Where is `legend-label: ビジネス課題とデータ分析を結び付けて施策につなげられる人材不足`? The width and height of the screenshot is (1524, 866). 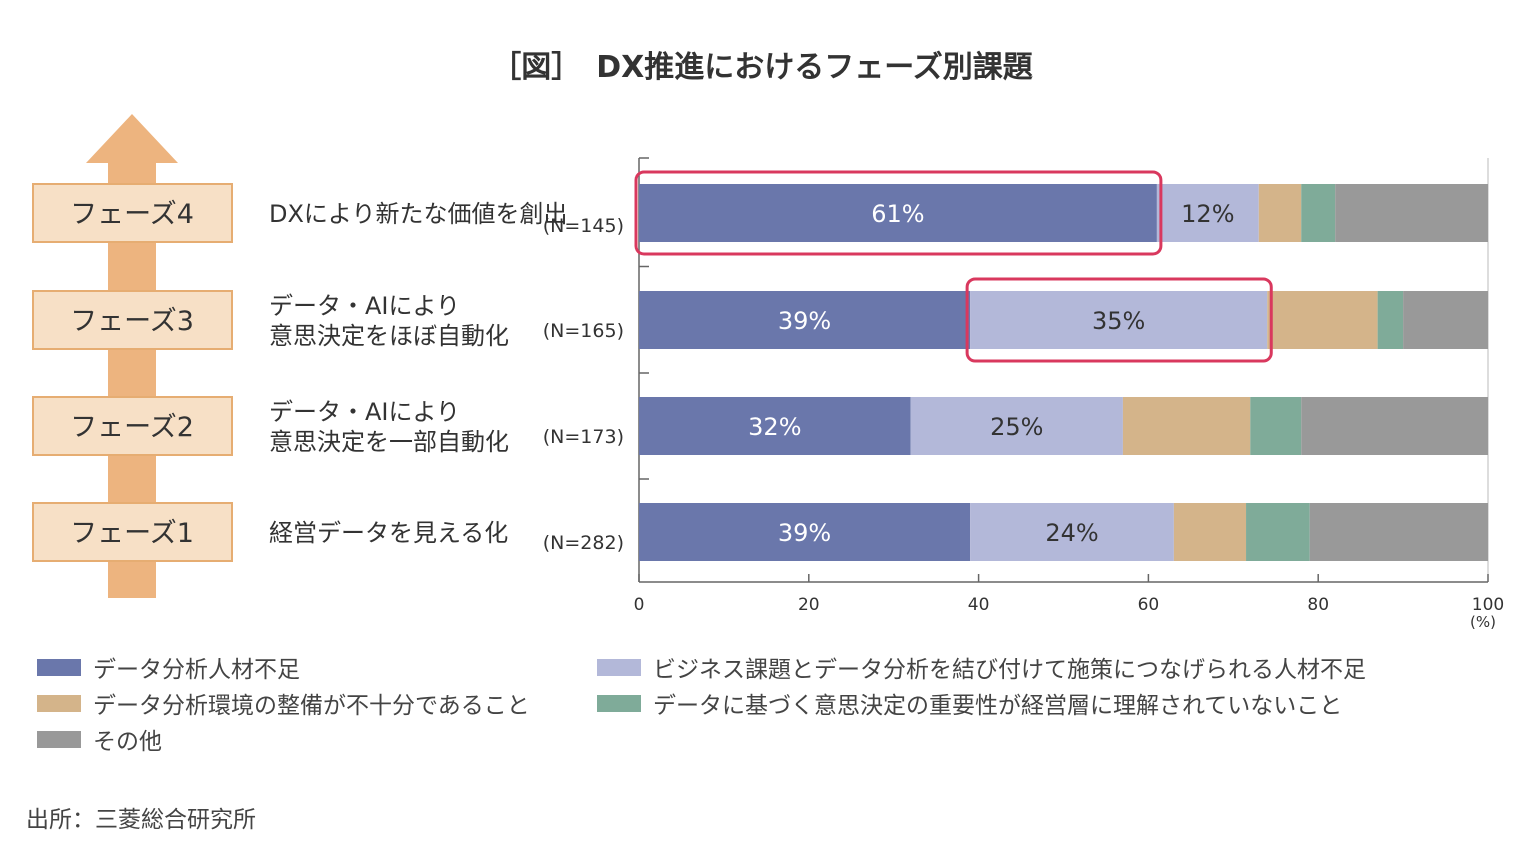 legend-label: ビジネス課題とデータ分析を結び付けて施策につなげられる人材不足 is located at coordinates (1009, 670).